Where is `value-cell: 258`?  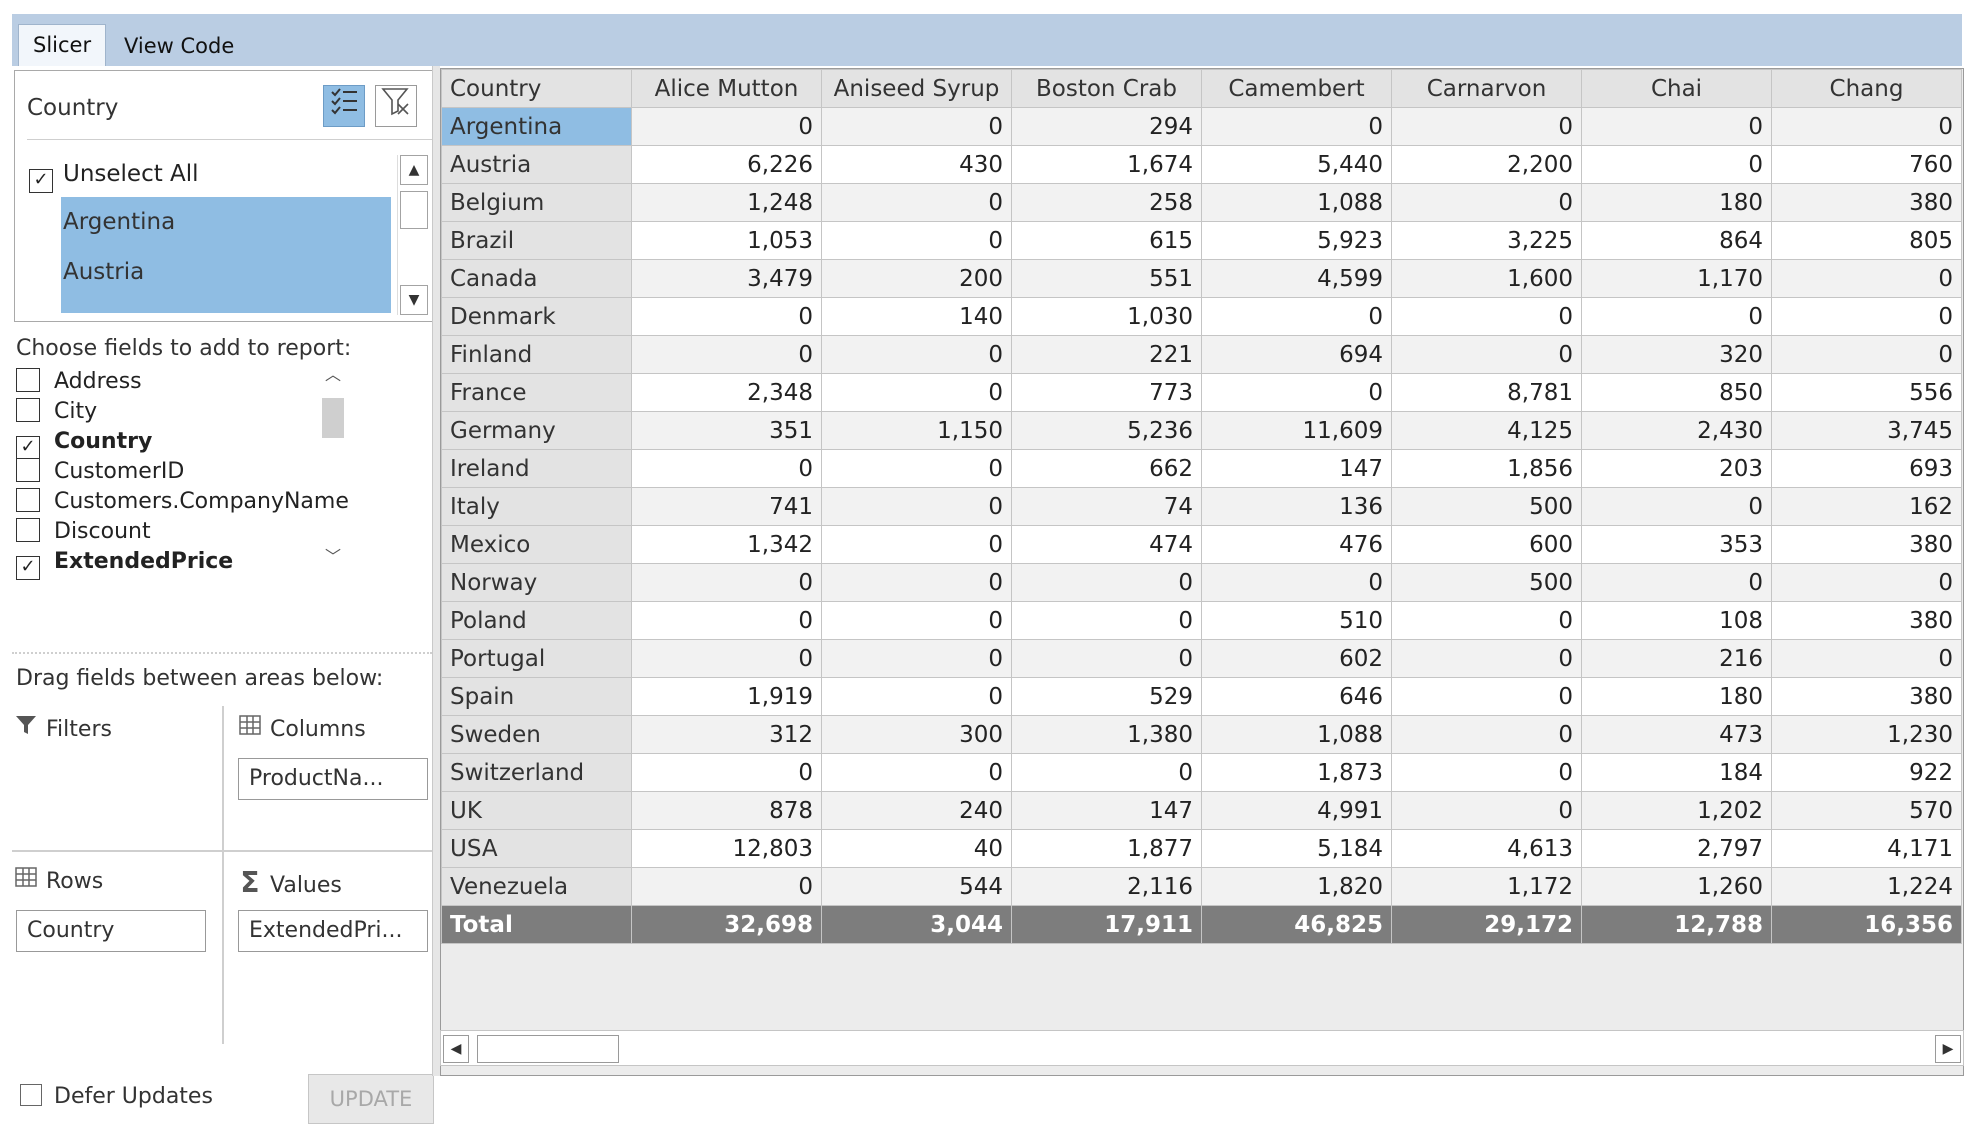 value-cell: 258 is located at coordinates (1106, 202).